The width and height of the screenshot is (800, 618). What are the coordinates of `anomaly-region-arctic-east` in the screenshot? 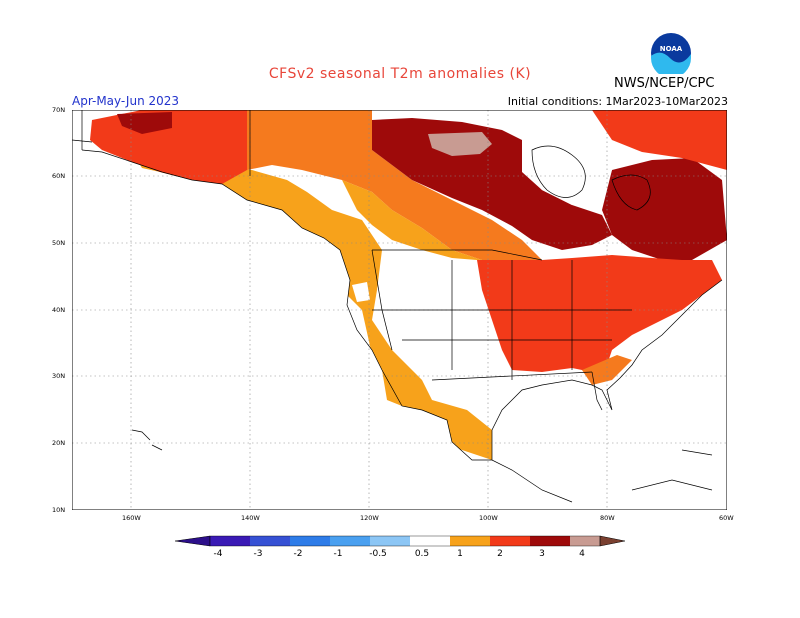 It's located at (659, 140).